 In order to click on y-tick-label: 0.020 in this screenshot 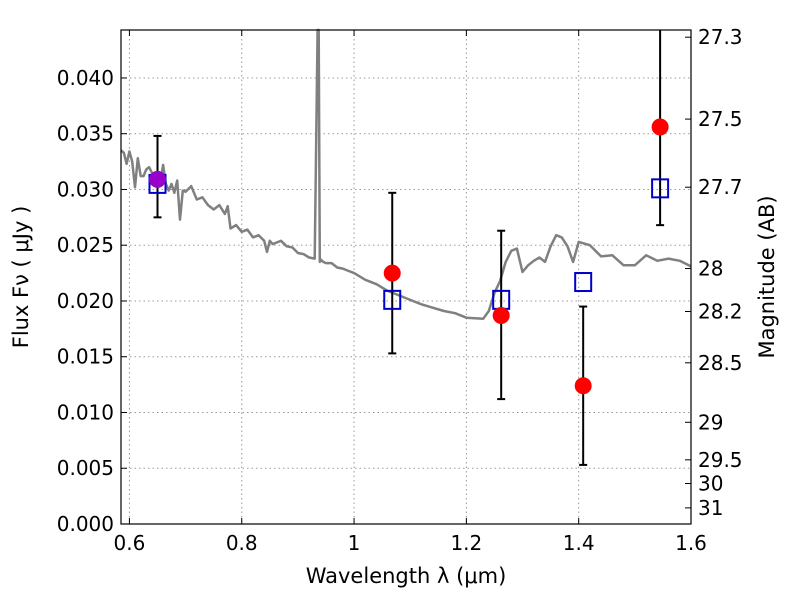, I will do `click(85, 301)`.